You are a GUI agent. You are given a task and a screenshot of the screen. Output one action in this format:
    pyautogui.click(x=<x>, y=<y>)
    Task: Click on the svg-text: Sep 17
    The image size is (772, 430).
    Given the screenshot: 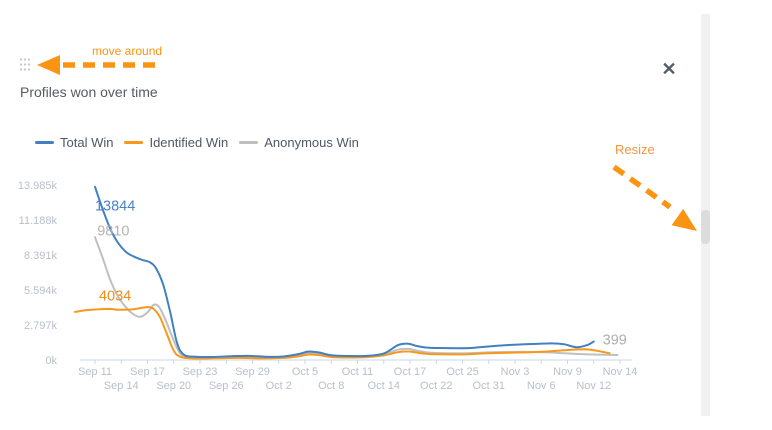 What is the action you would take?
    pyautogui.click(x=147, y=372)
    